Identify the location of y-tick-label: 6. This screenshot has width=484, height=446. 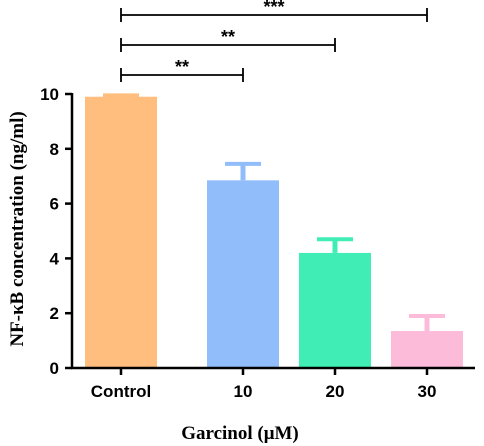
(54, 204).